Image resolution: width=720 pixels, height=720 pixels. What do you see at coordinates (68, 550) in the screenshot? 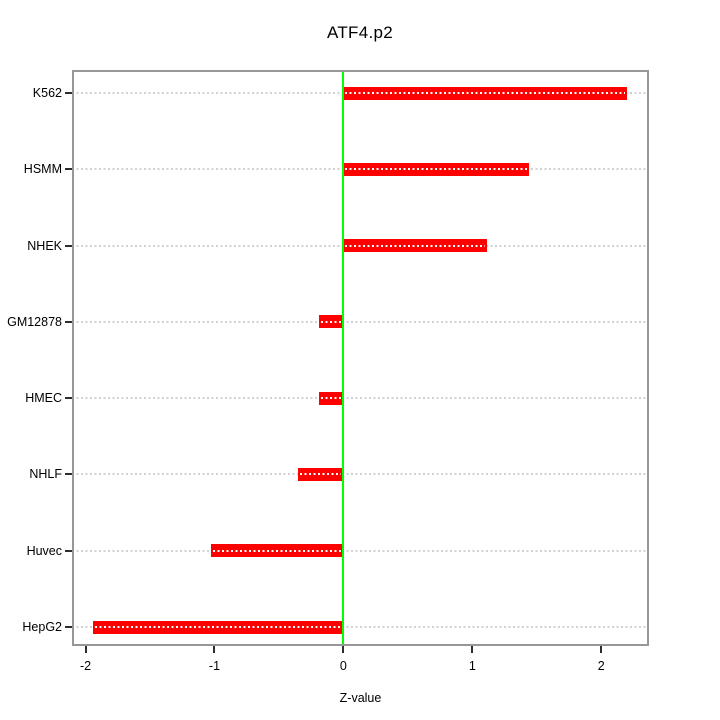
I see `y-axis-tick-huvec` at bounding box center [68, 550].